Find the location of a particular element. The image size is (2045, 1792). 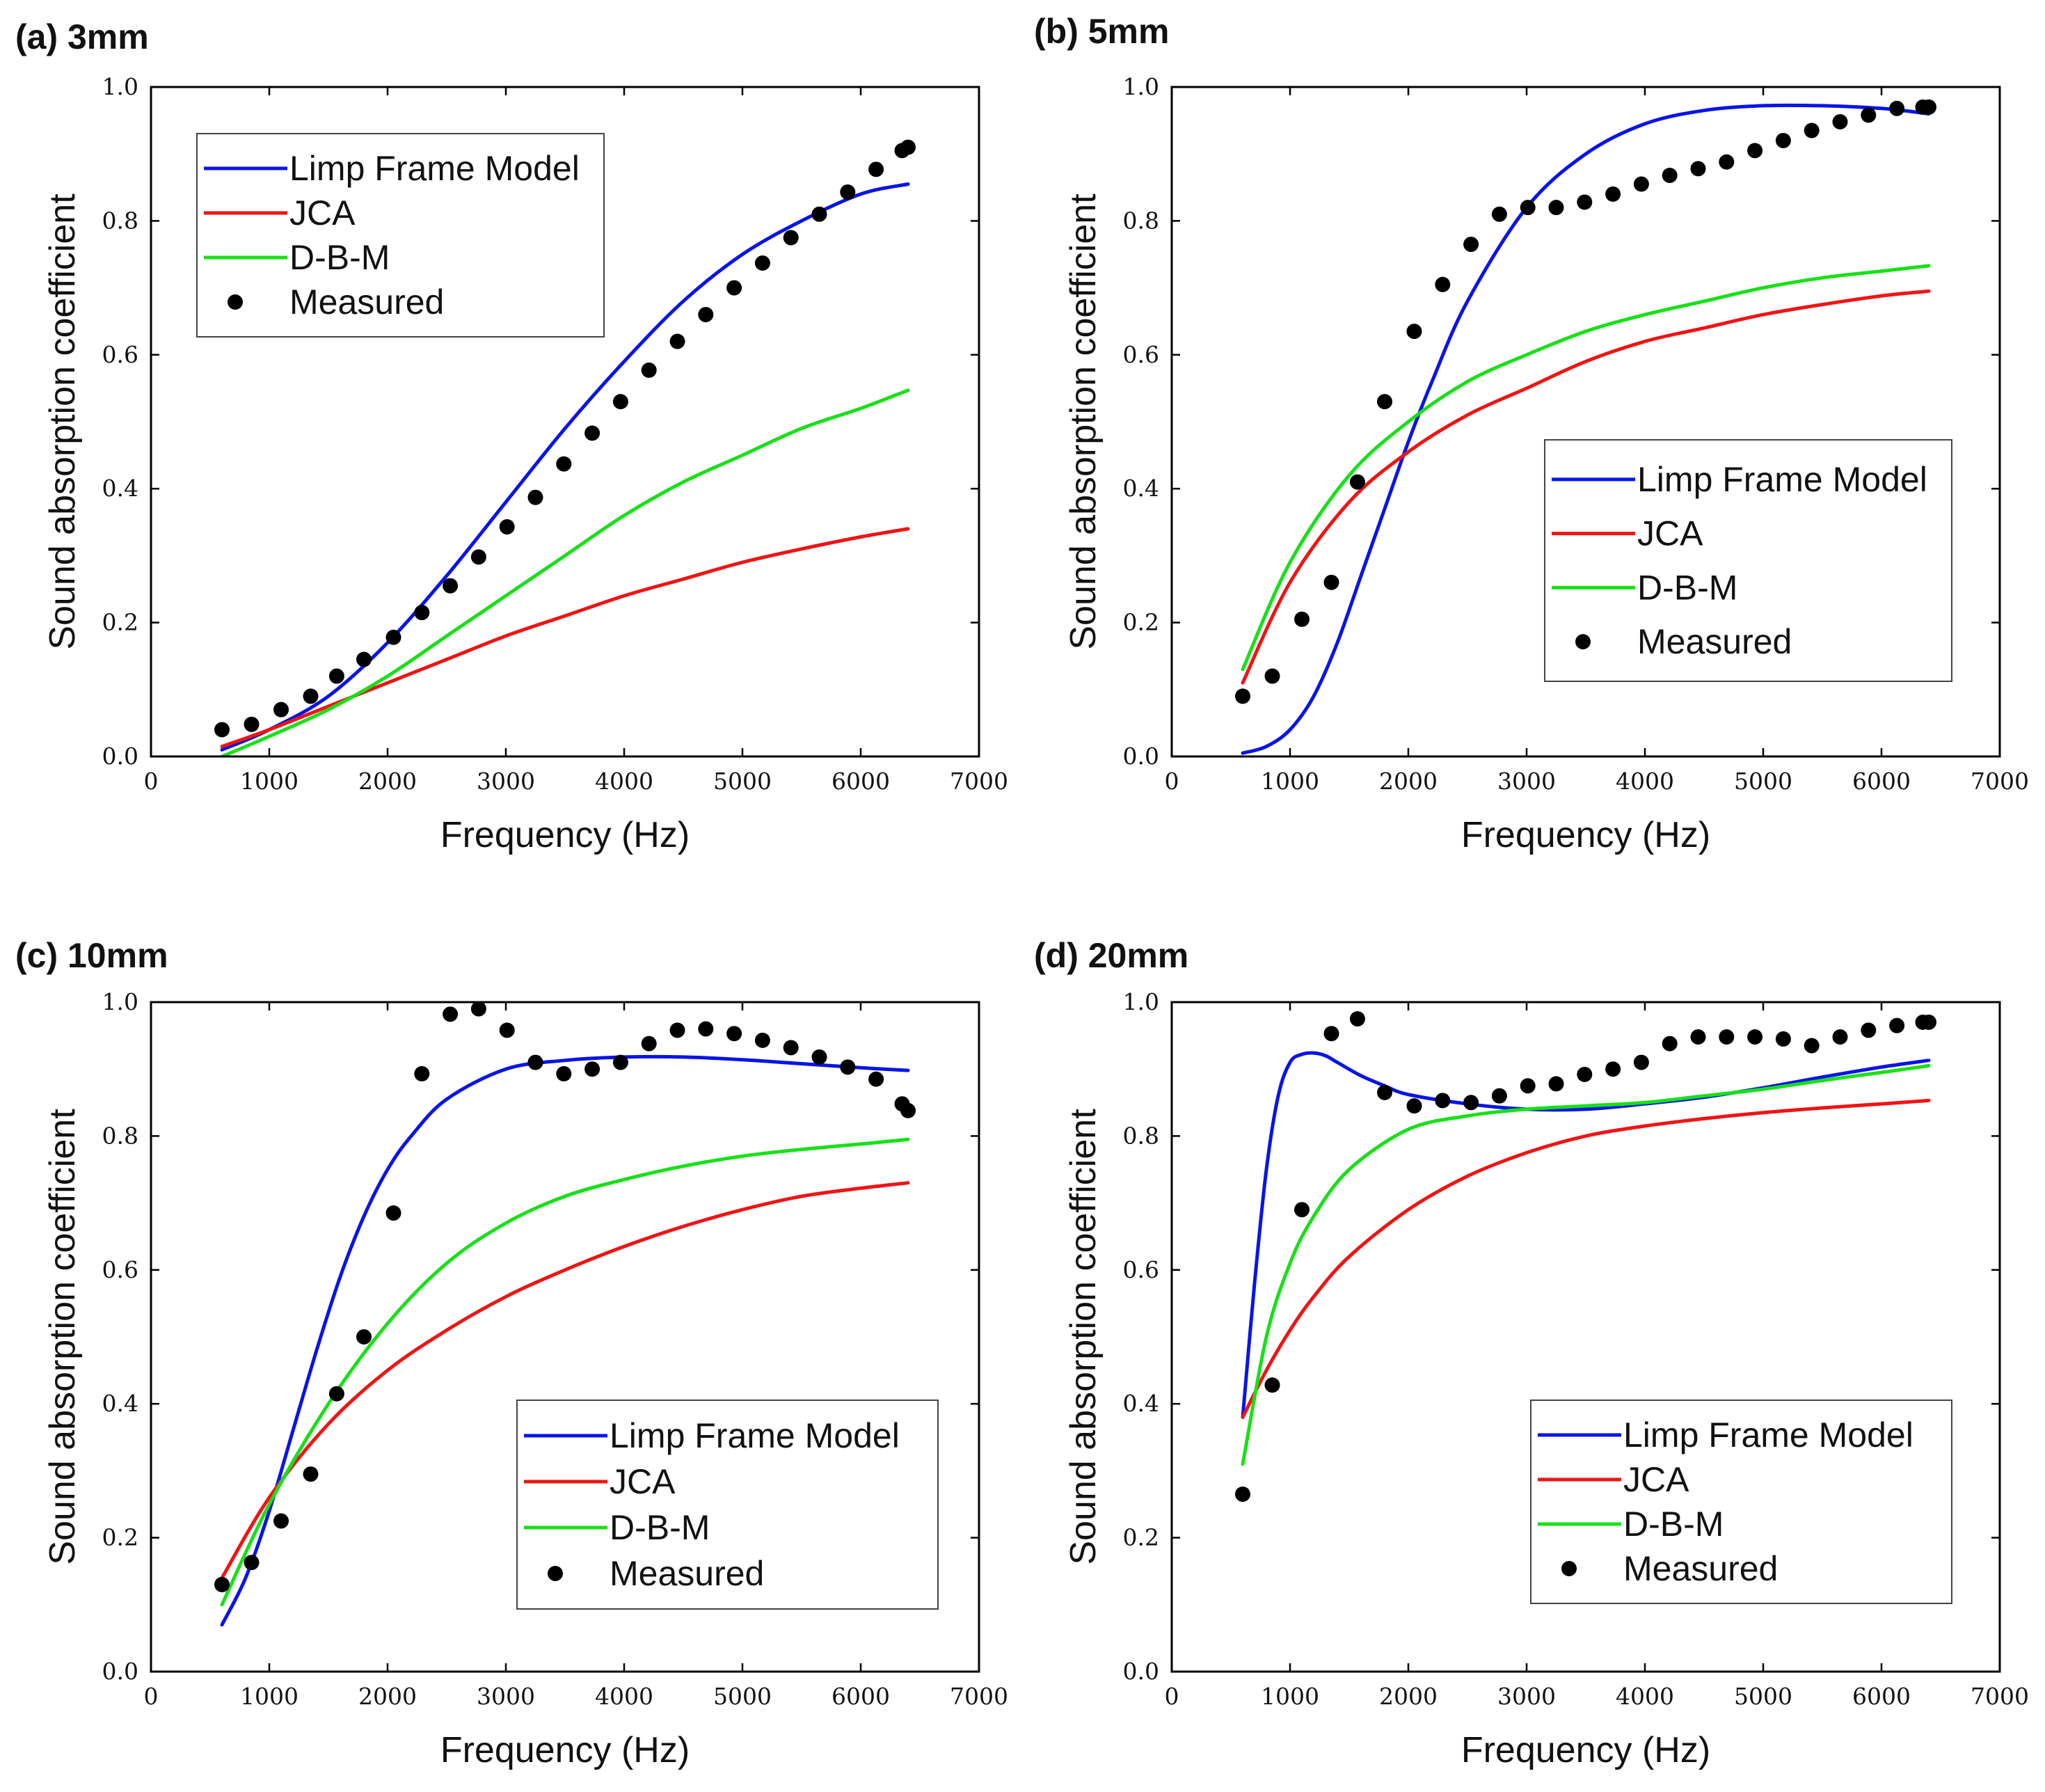

y-axis-title: Sound absorption coefficient is located at coordinates (63, 421).